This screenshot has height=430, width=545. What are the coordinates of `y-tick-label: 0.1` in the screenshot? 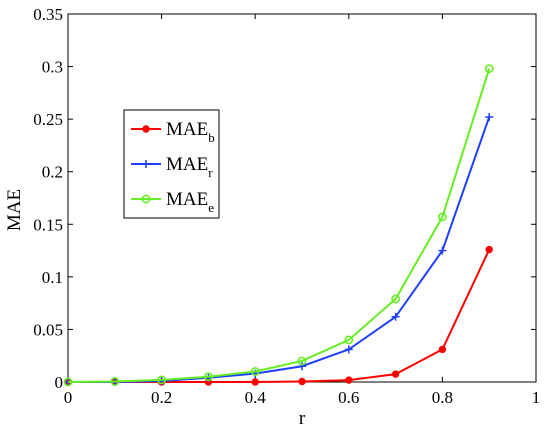 It's located at (52, 277).